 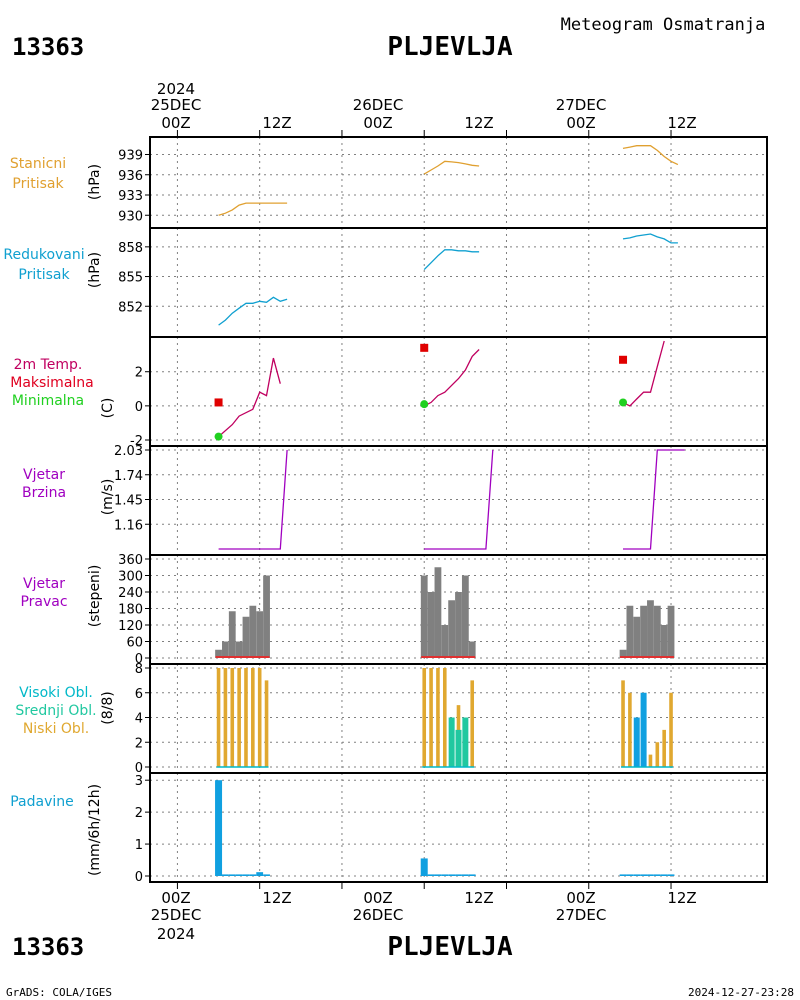 I want to click on panel-label-cloud-mid: Srednji Obl., so click(x=55, y=711).